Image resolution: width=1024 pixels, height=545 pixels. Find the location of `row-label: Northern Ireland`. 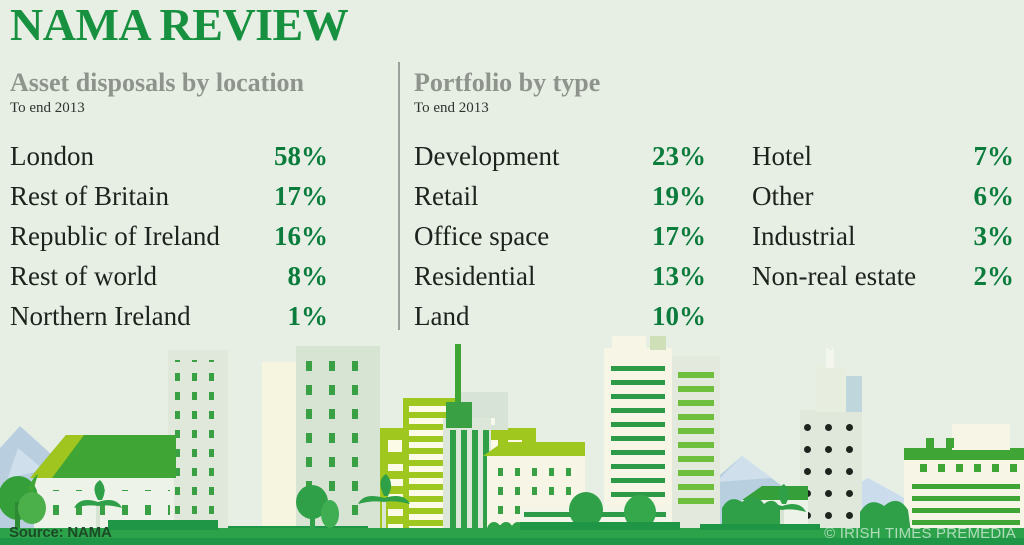

row-label: Northern Ireland is located at coordinates (100, 316).